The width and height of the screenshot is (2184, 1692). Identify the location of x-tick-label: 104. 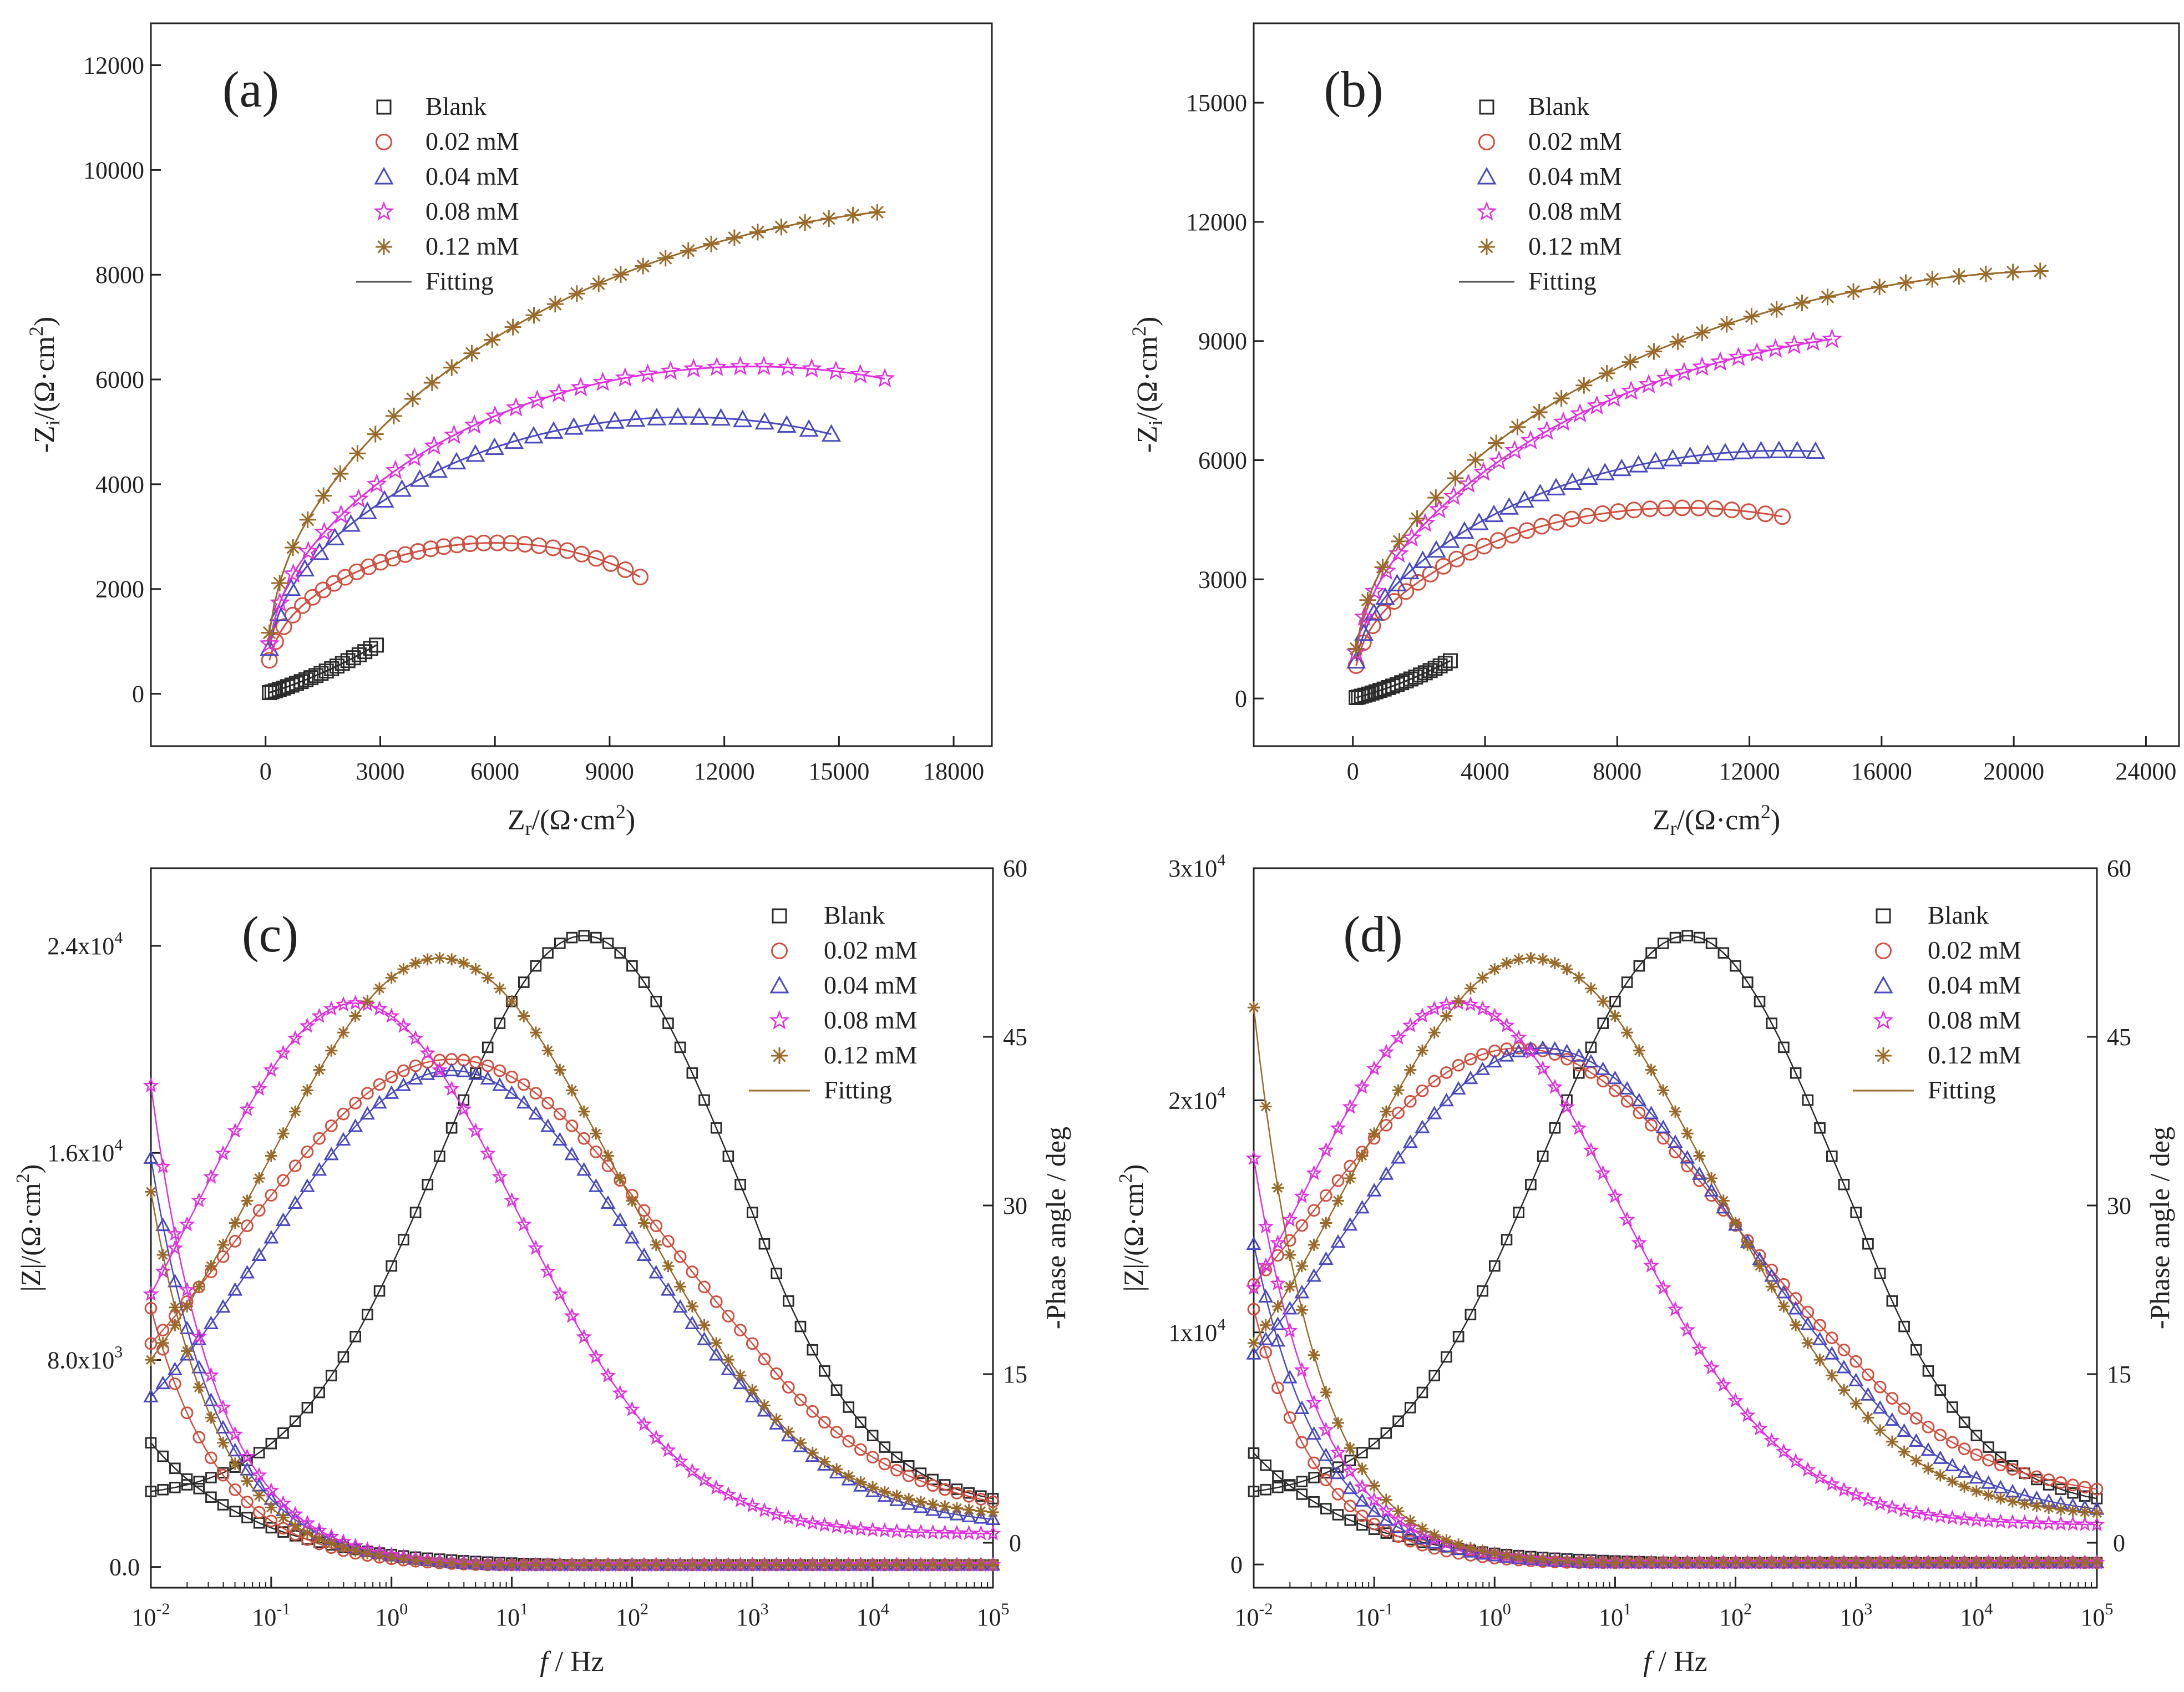
(873, 1615).